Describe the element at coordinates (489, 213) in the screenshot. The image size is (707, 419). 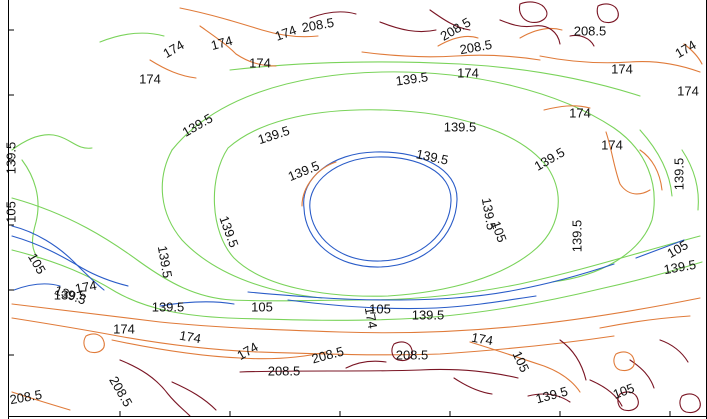
I see `contour-label-27: 139.5` at that location.